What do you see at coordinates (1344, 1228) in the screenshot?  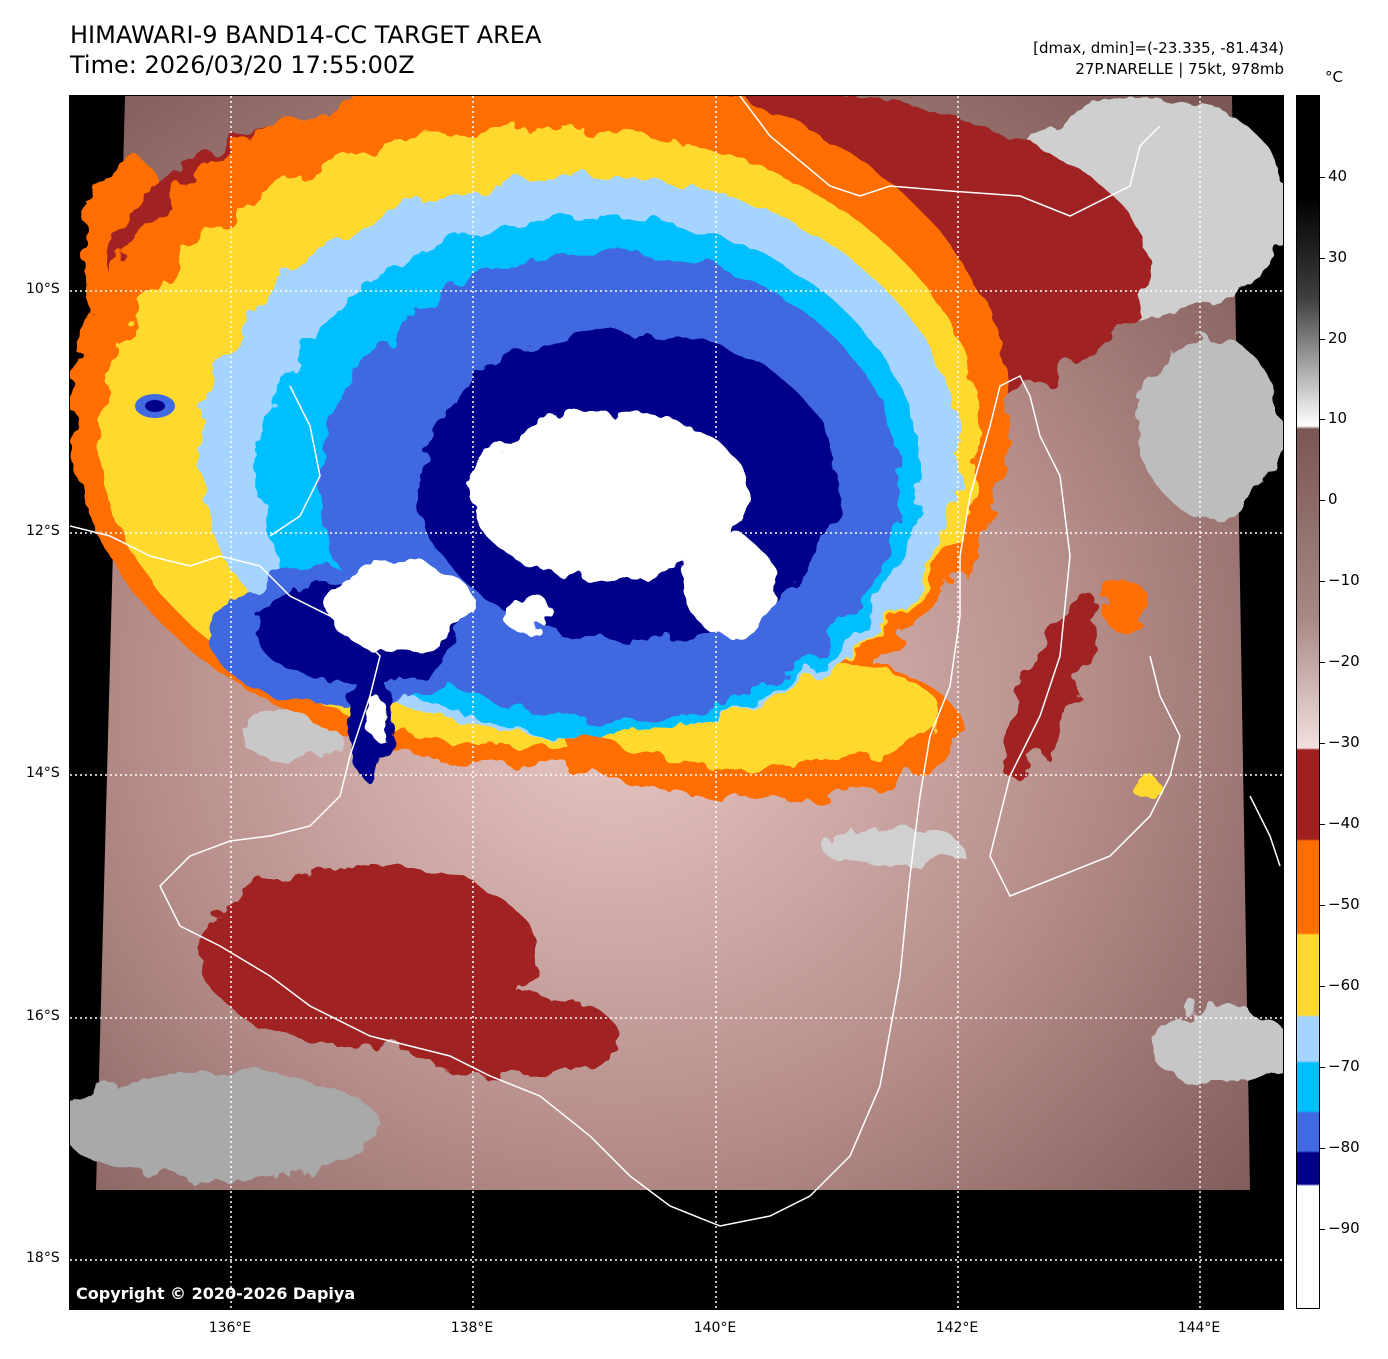 I see `colorbar-label: −90` at bounding box center [1344, 1228].